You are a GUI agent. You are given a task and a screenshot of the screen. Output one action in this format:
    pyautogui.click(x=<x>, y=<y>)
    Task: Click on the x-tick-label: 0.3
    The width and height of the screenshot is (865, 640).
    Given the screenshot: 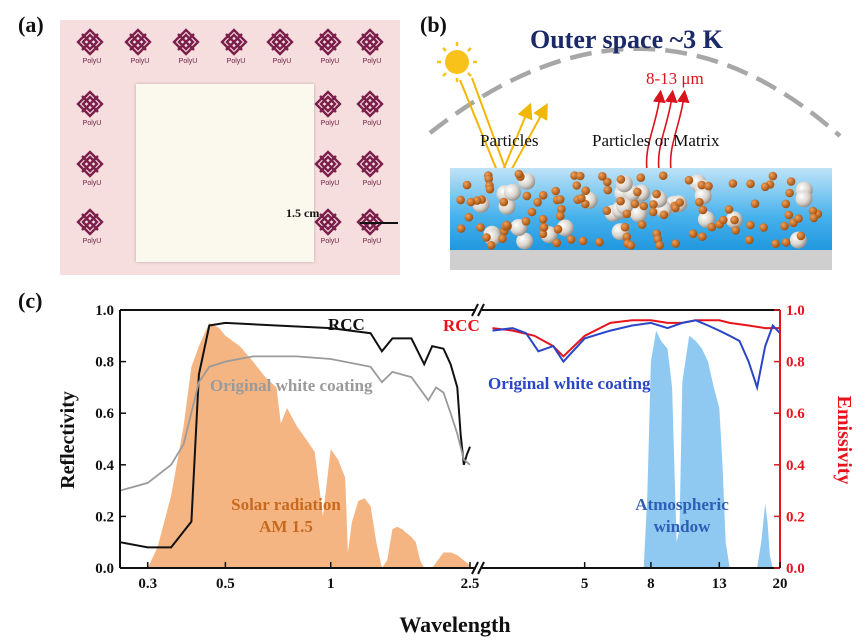 What is the action you would take?
    pyautogui.click(x=147, y=584)
    